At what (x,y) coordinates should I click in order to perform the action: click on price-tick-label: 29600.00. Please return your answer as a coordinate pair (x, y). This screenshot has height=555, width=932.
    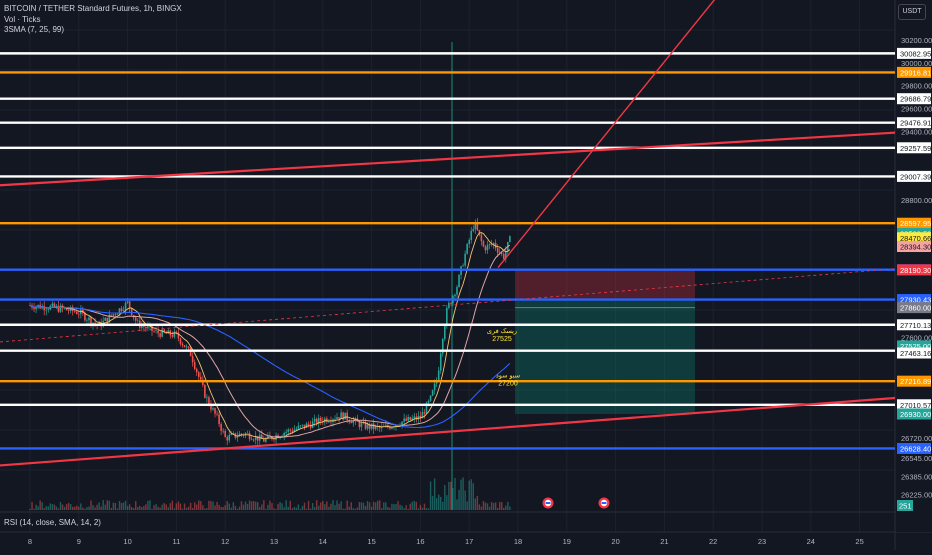
    Looking at the image, I should click on (916, 109).